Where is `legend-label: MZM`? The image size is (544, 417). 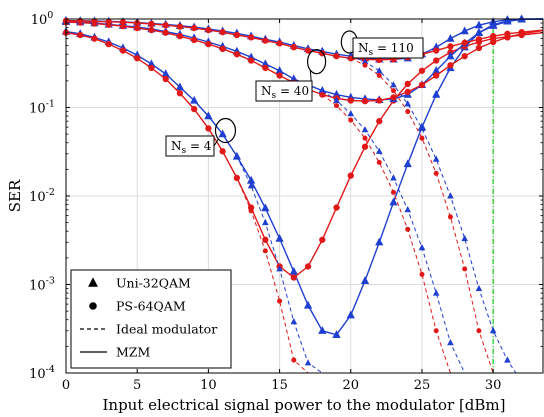
legend-label: MZM is located at coordinates (133, 352).